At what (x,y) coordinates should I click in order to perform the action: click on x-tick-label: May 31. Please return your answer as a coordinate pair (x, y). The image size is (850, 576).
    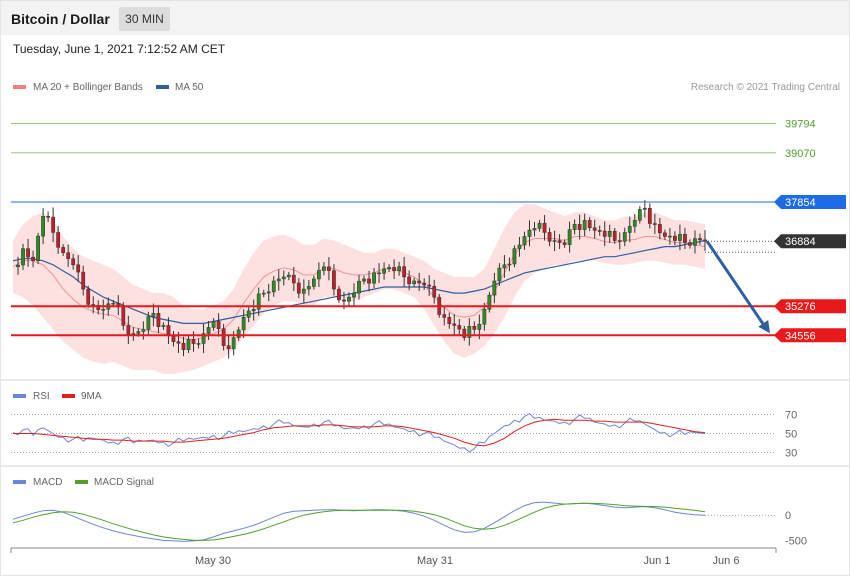
    Looking at the image, I should click on (435, 561).